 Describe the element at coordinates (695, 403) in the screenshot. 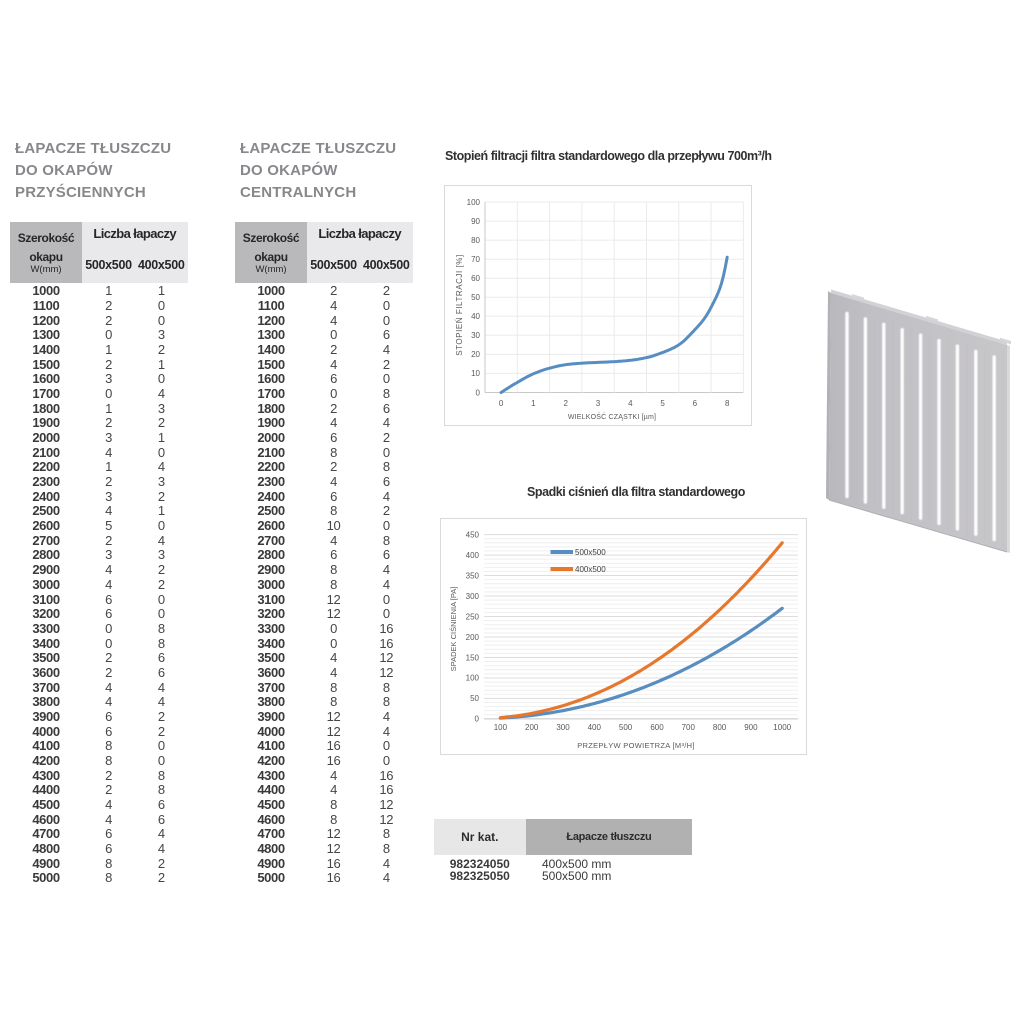

I see `svg-text: 6` at that location.